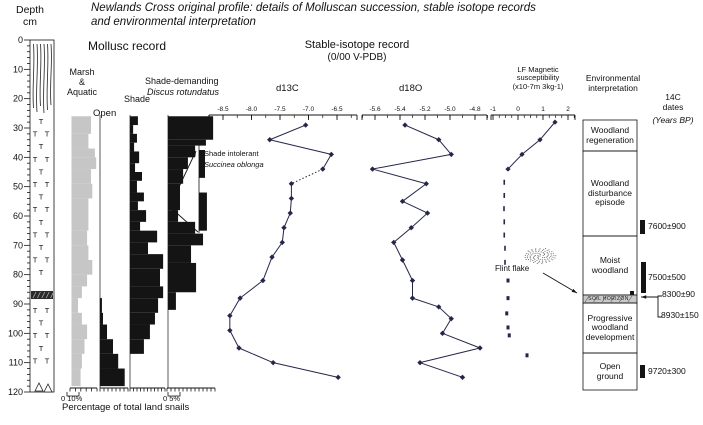  Describe the element at coordinates (18, 187) in the screenshot. I see `depth-tick-label: 50` at that location.